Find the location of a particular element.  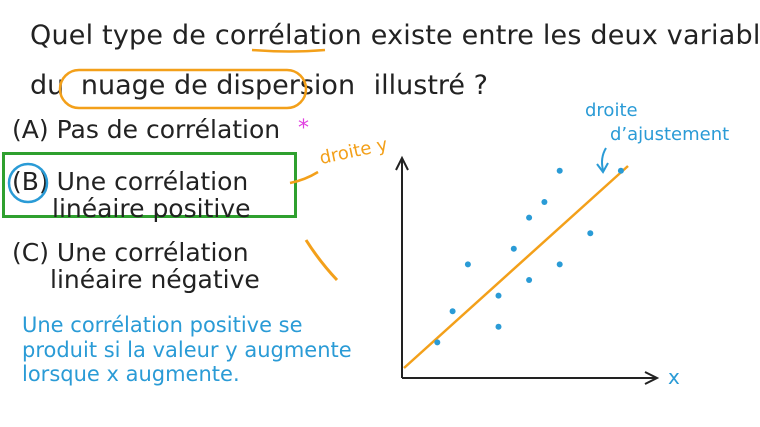

option-c-letter: (C) is located at coordinates (30, 252).